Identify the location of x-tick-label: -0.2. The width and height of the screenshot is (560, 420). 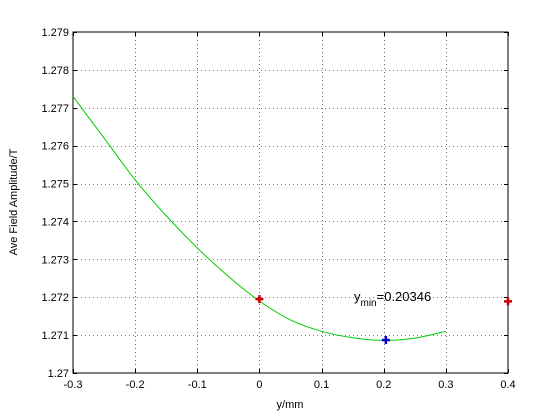
(135, 385).